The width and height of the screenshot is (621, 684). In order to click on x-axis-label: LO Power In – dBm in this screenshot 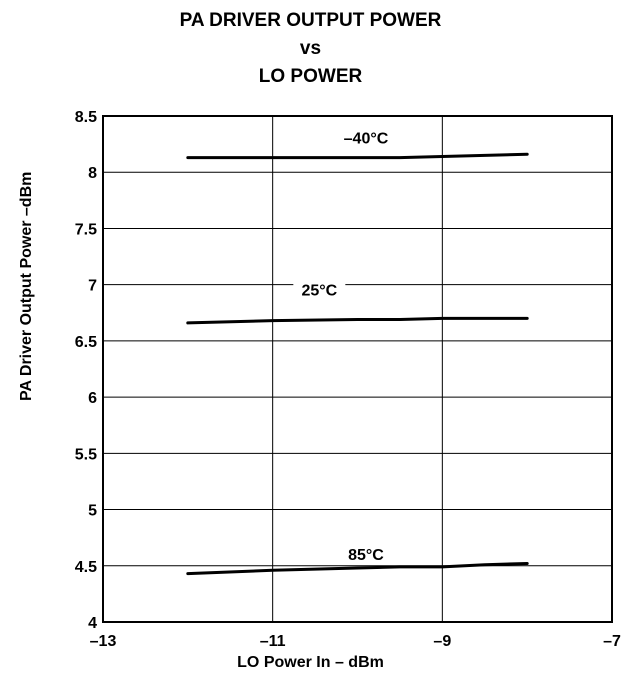, I will do `click(310, 662)`.